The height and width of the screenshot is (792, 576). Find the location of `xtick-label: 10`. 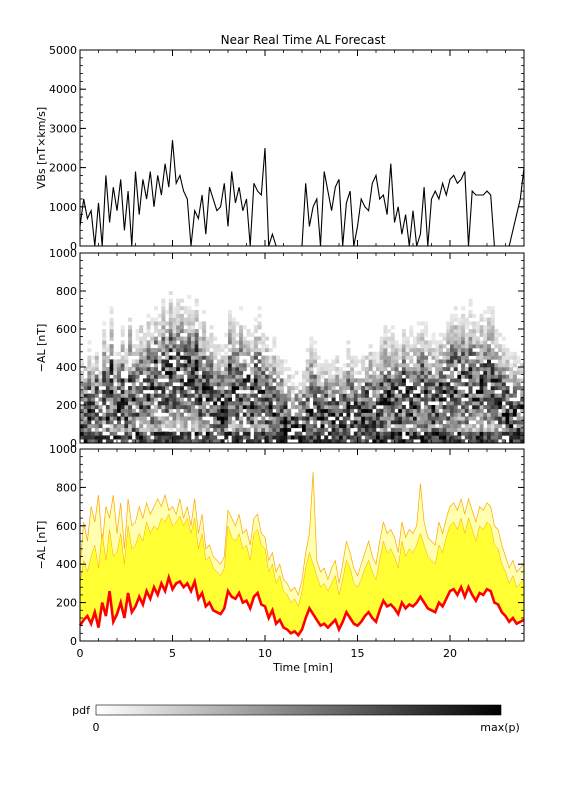

xtick-label: 10 is located at coordinates (265, 653).